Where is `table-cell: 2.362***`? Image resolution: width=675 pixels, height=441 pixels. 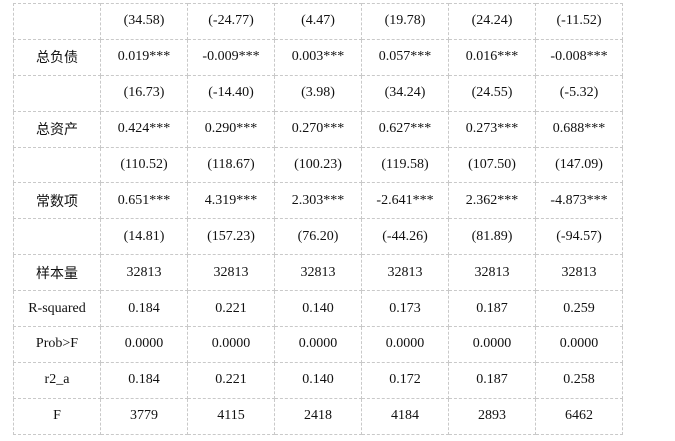 table-cell: 2.362*** is located at coordinates (492, 201).